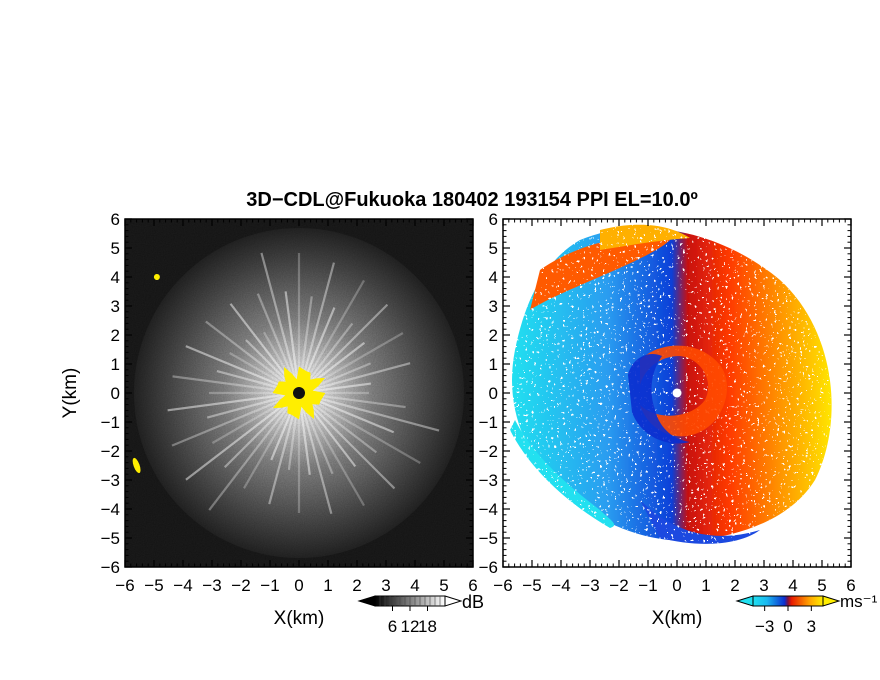 The image size is (880, 680). What do you see at coordinates (788, 601) in the screenshot?
I see `velocity-colorbar-scale` at bounding box center [788, 601].